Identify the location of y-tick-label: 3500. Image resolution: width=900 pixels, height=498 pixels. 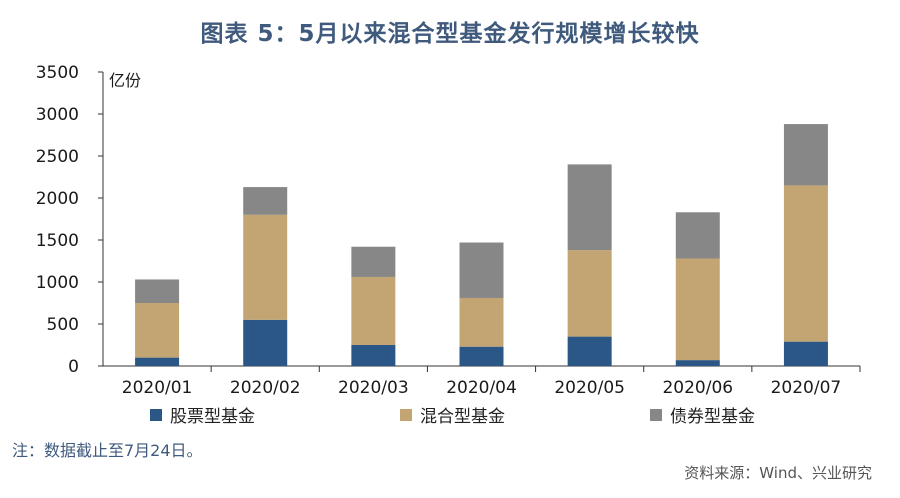
(57, 73).